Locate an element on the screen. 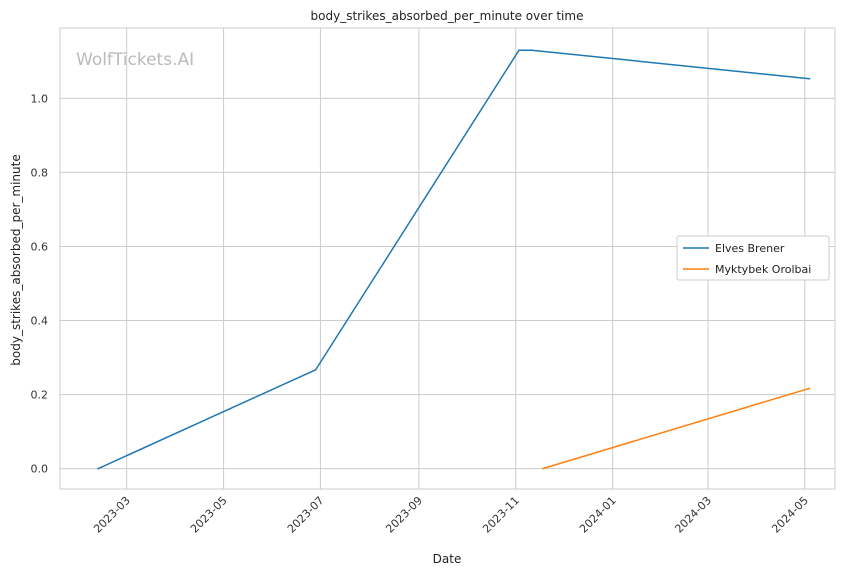 The height and width of the screenshot is (575, 844). legend-box is located at coordinates (753, 258).